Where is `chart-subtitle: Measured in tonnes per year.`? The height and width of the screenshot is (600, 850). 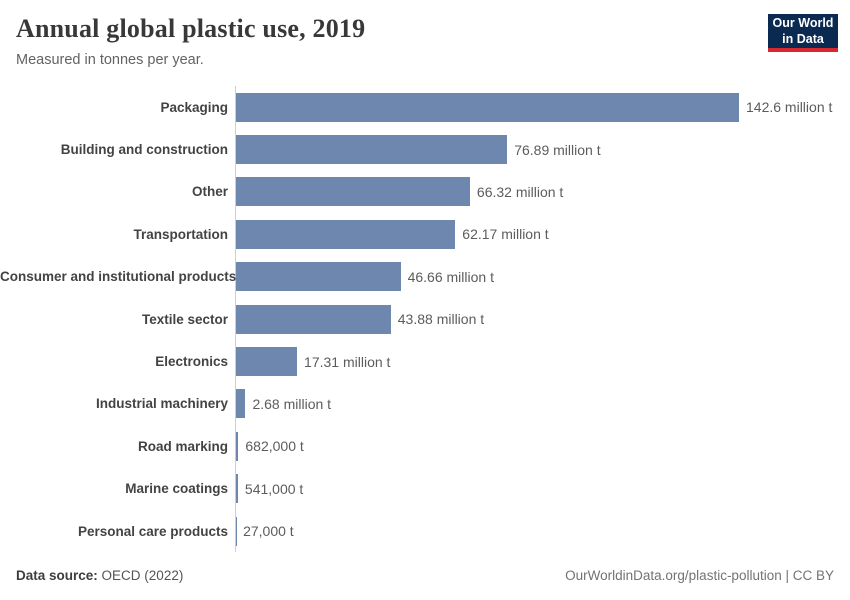 chart-subtitle: Measured in tonnes per year. is located at coordinates (110, 60).